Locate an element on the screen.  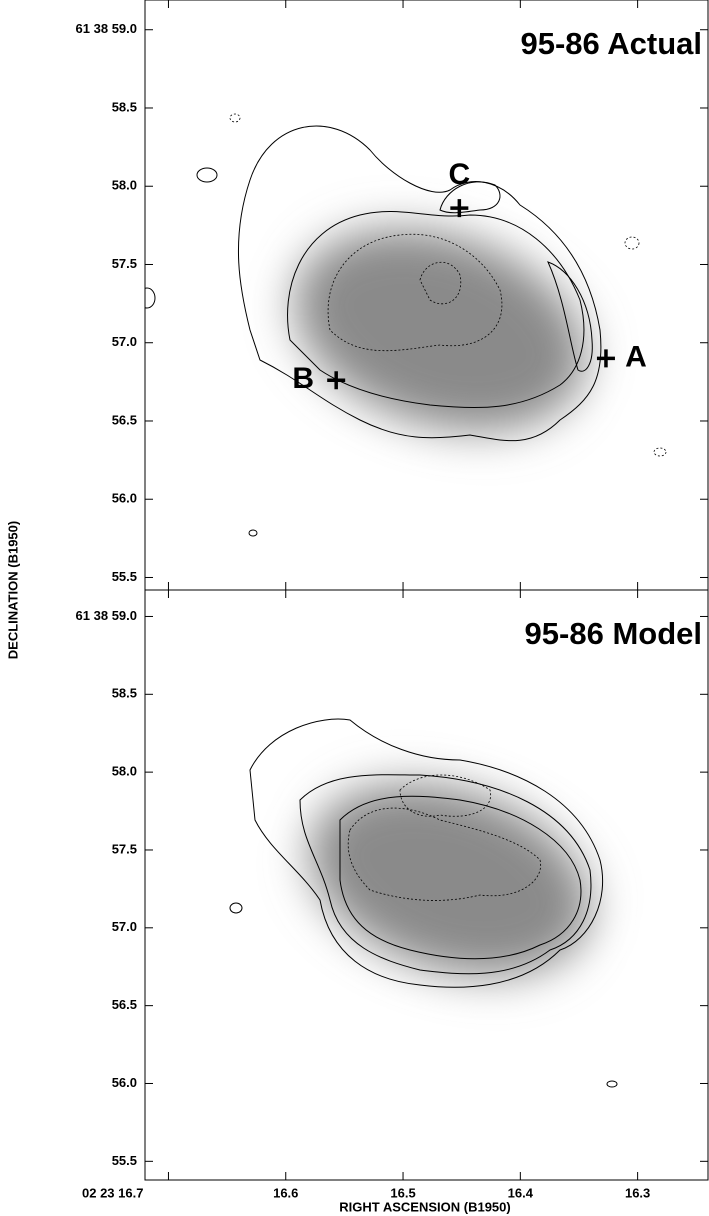
panel-title: 95-86 Actual is located at coordinates (612, 43).